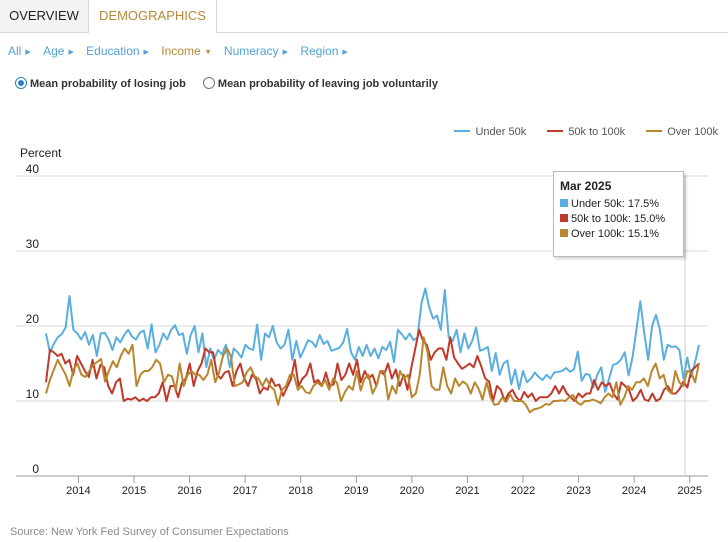 The width and height of the screenshot is (728, 542). What do you see at coordinates (467, 491) in the screenshot?
I see `x-tick-label: 2021` at bounding box center [467, 491].